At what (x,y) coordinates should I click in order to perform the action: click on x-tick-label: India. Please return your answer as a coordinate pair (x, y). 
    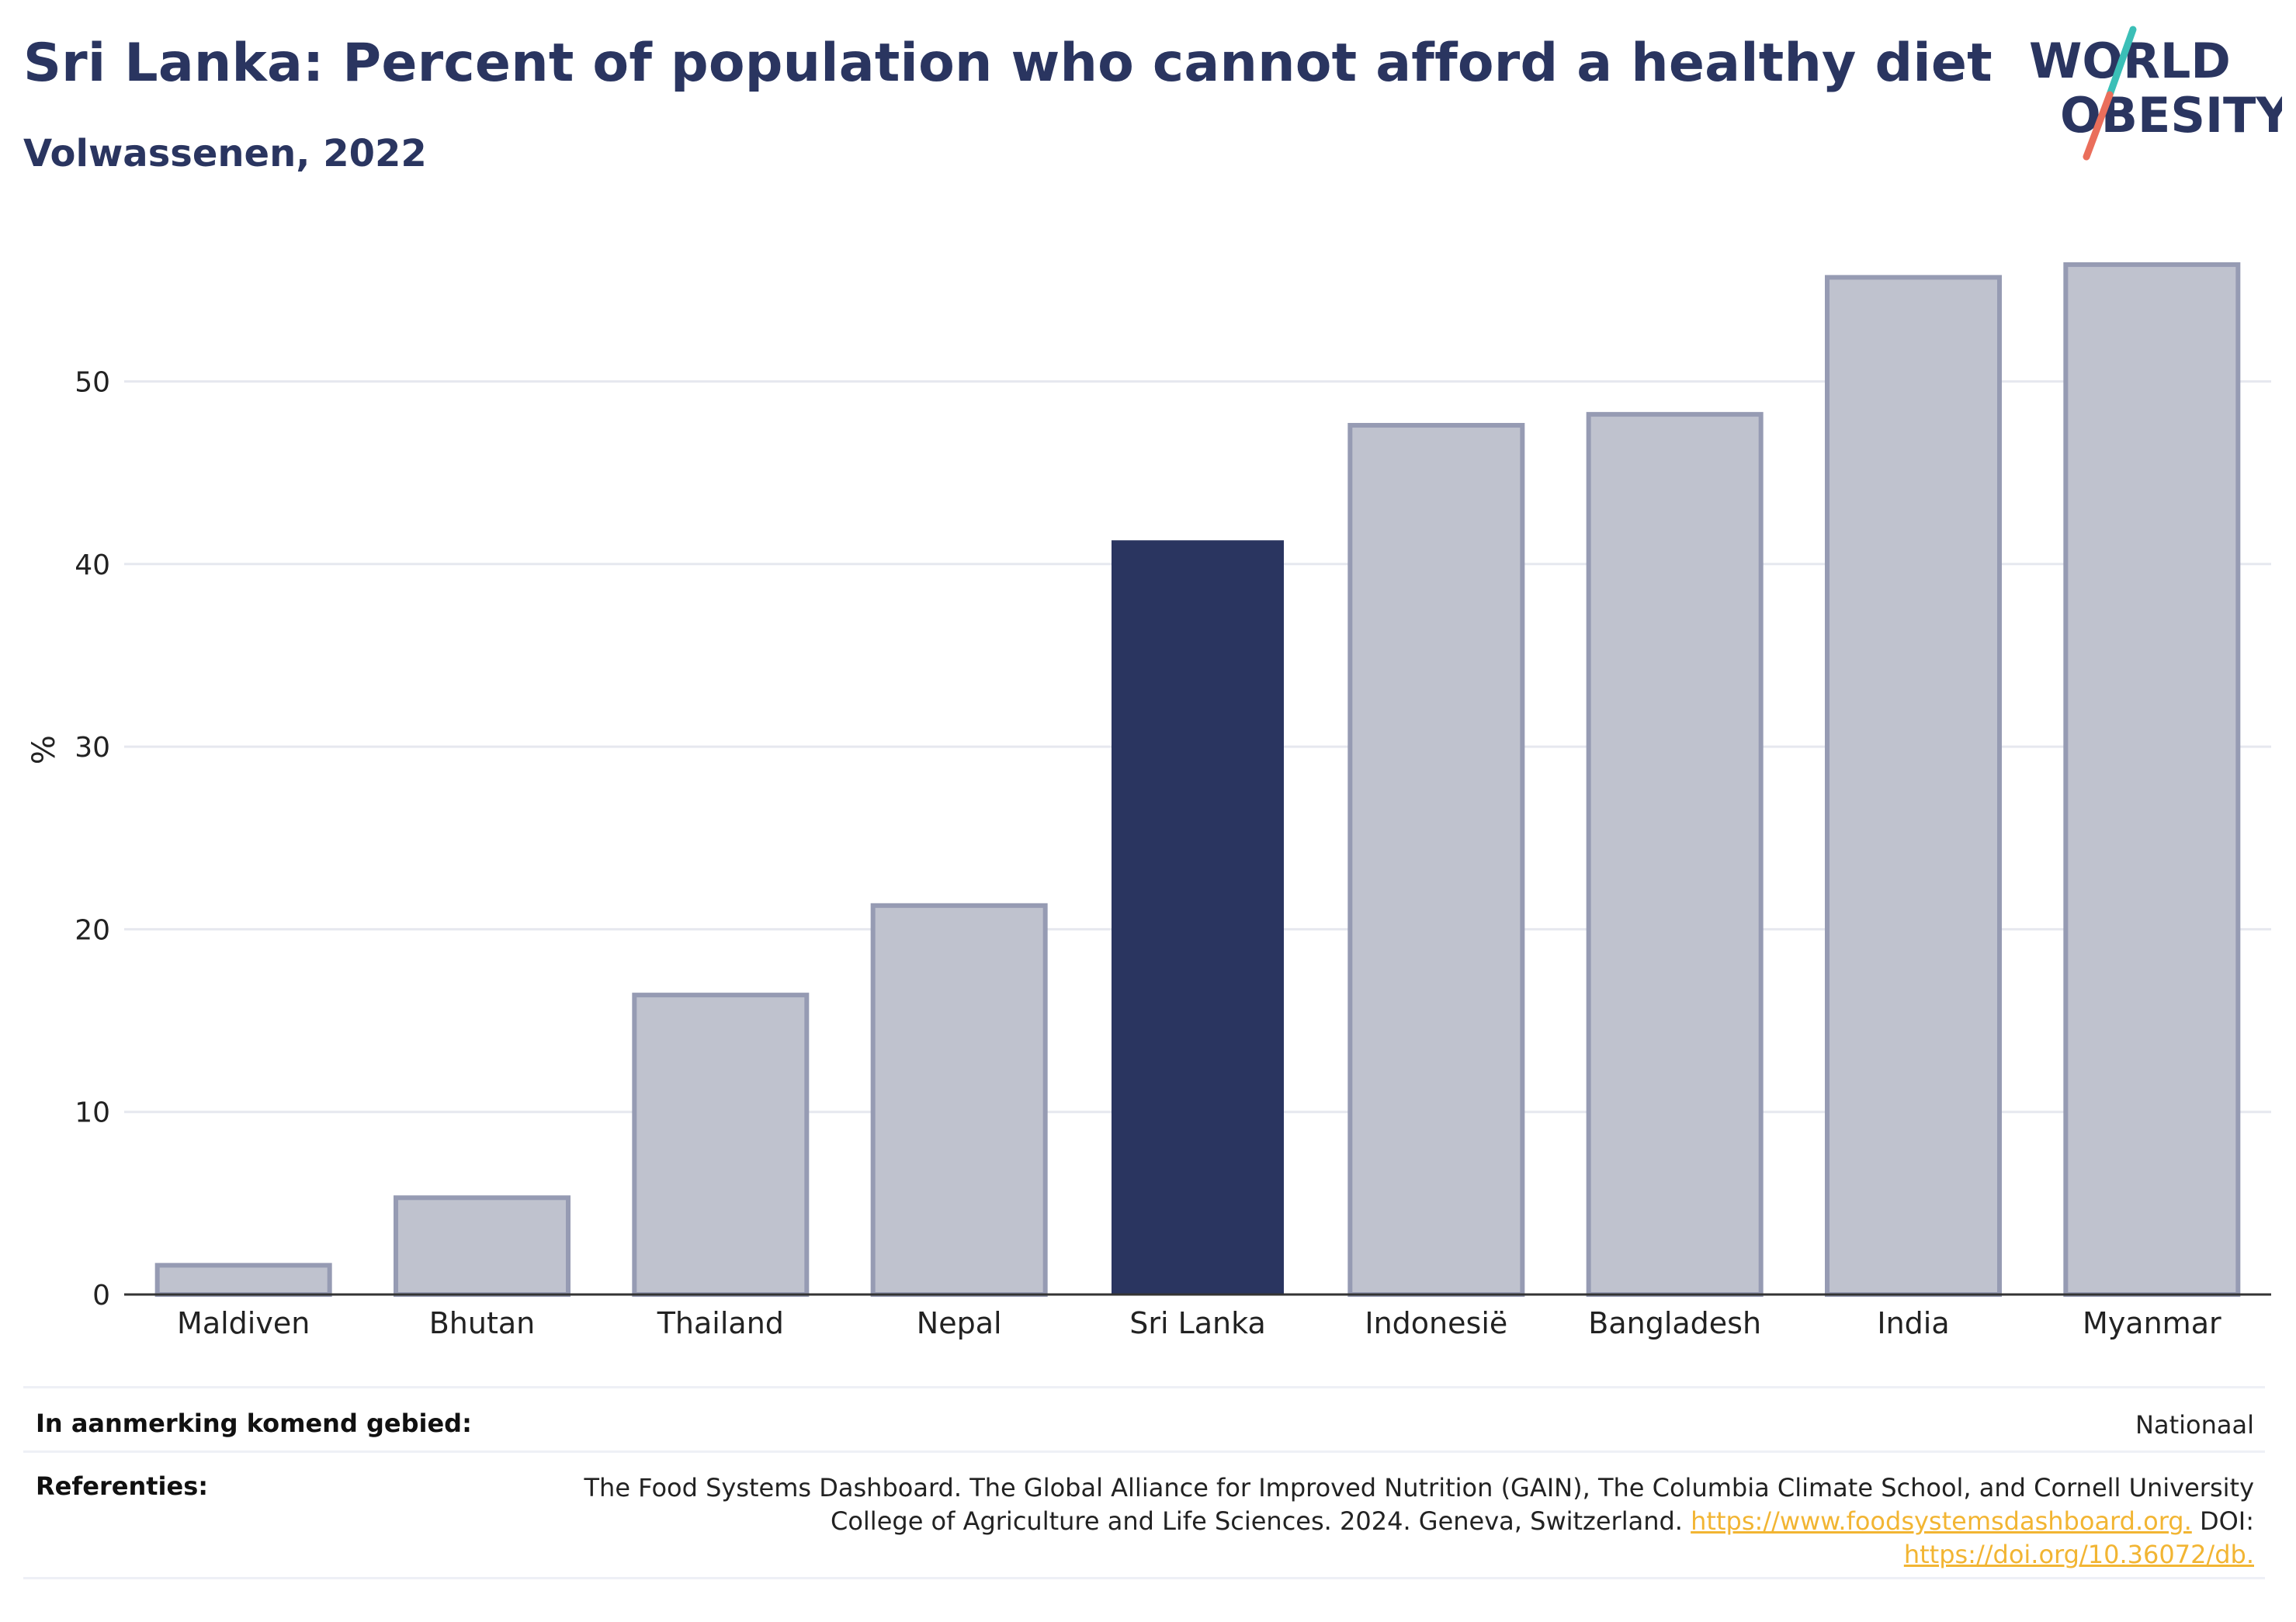
    Looking at the image, I should click on (1913, 1323).